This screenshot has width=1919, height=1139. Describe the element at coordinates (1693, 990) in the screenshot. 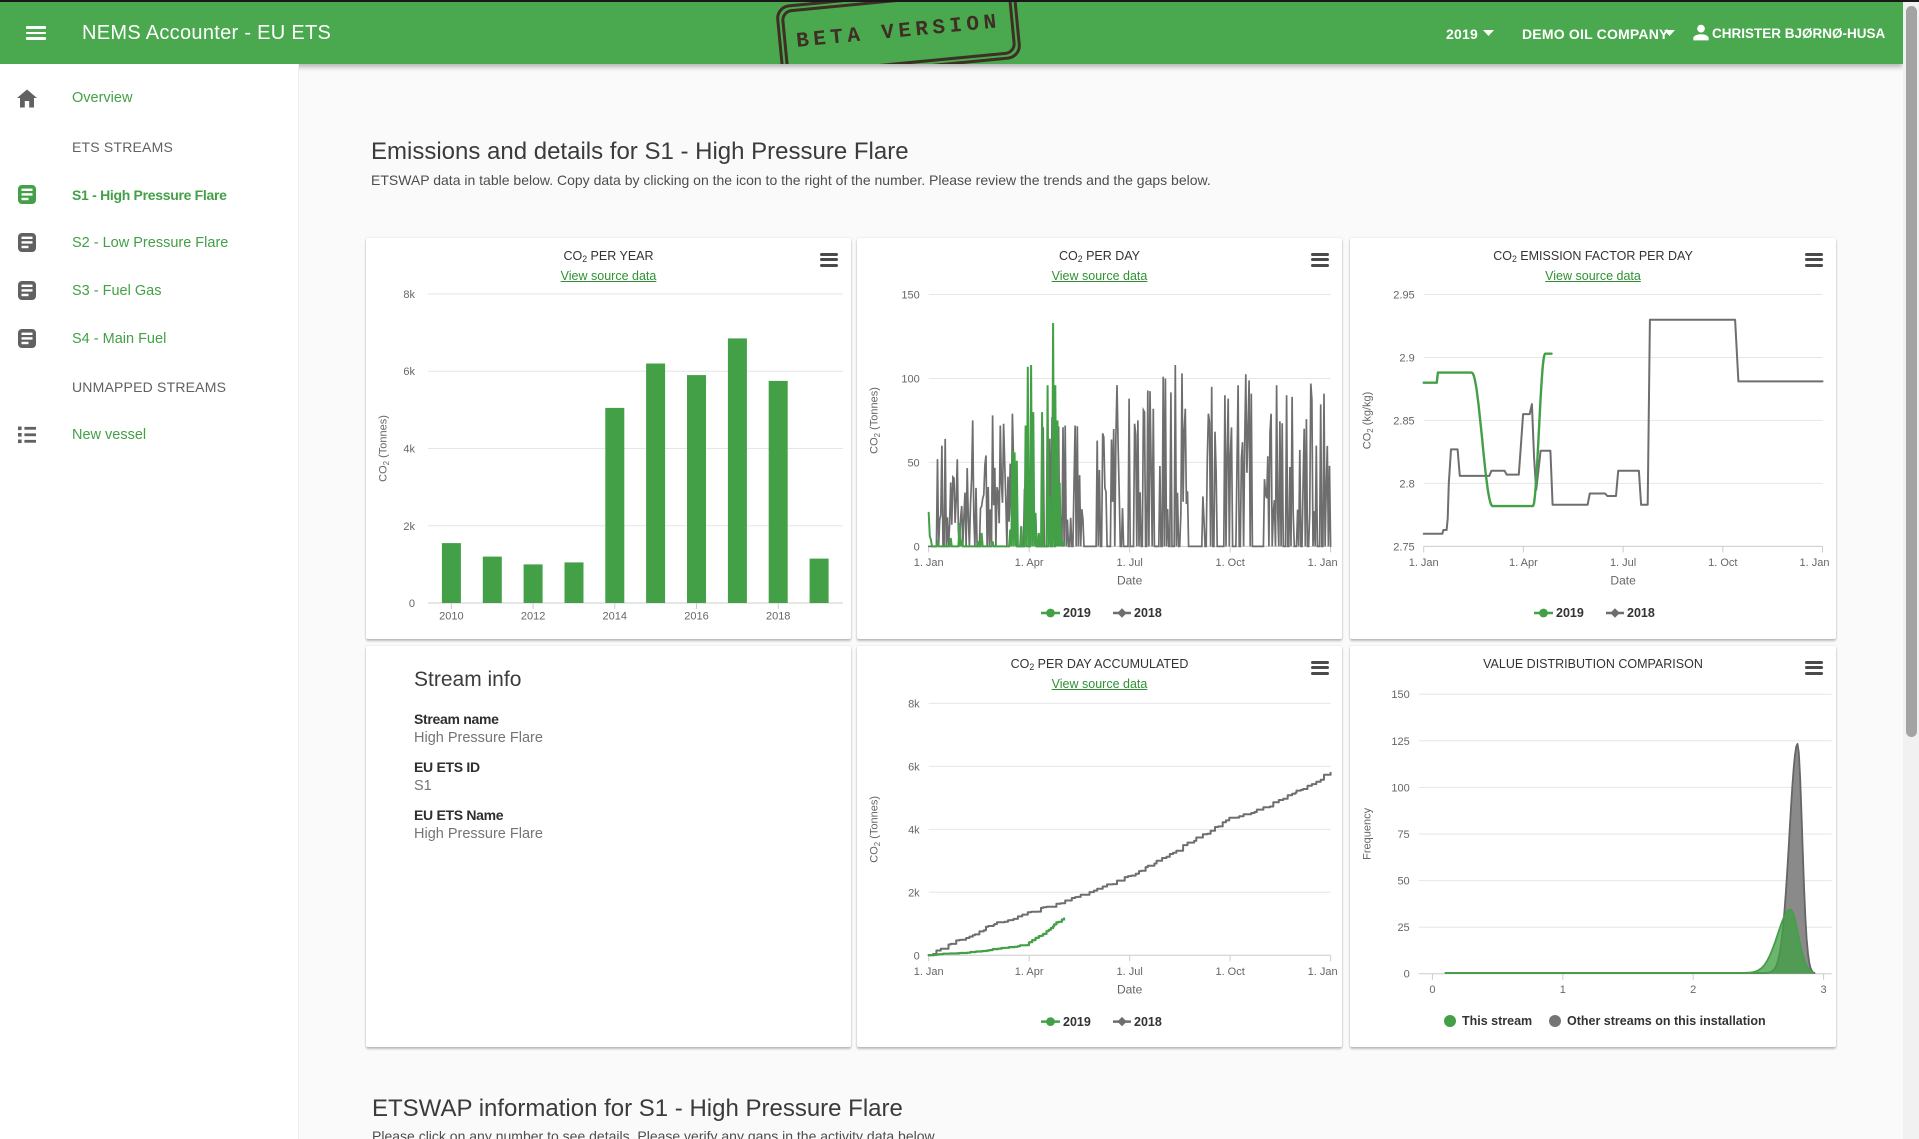

I see `svg-text: 2` at that location.